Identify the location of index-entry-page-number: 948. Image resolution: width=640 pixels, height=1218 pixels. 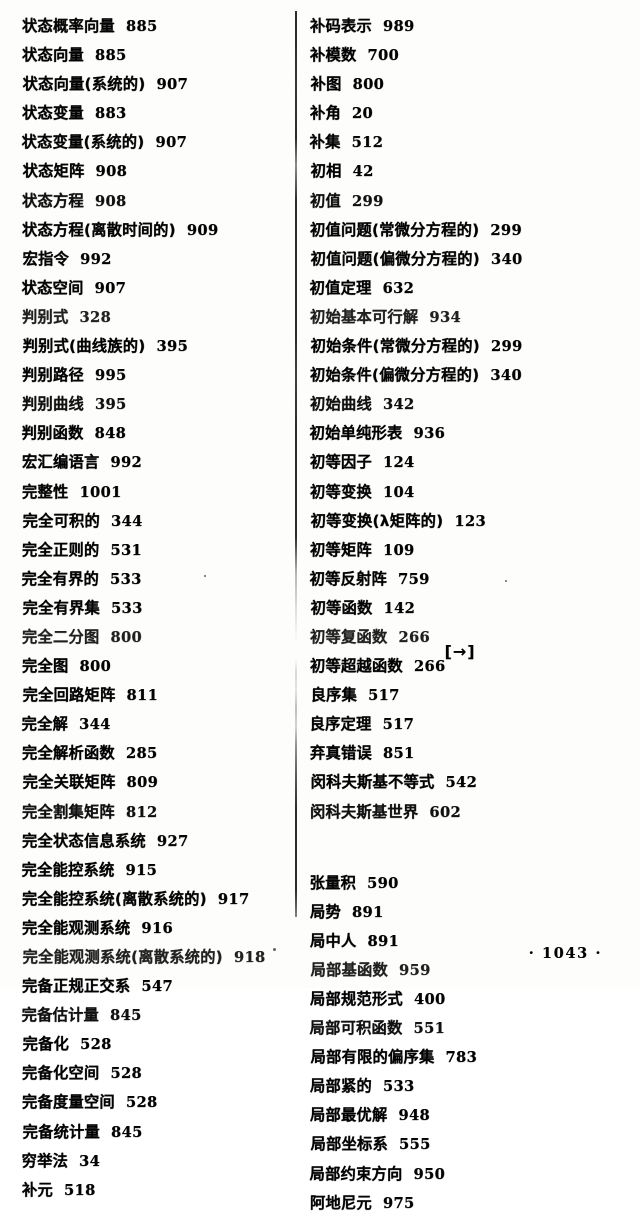
(414, 1116).